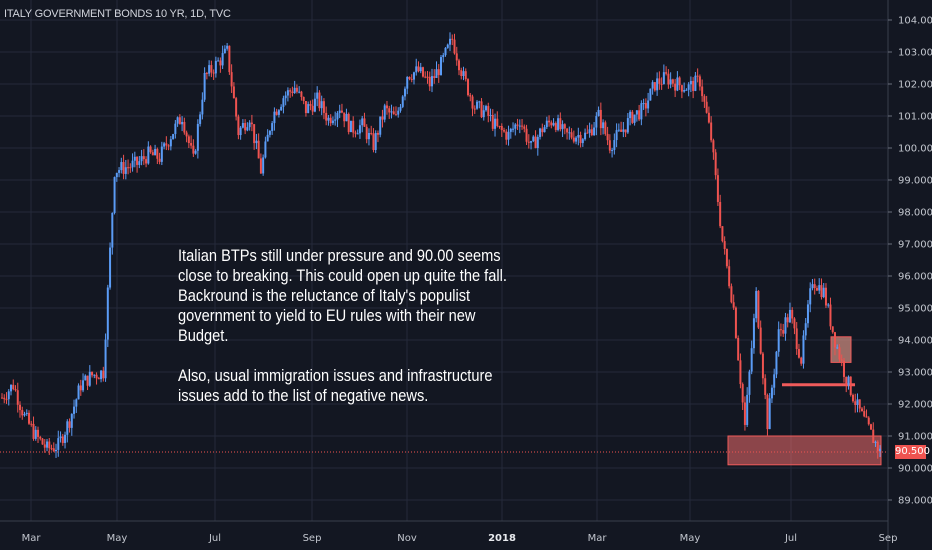 This screenshot has width=932, height=550. What do you see at coordinates (502, 538) in the screenshot?
I see `x-tick-label: 2018` at bounding box center [502, 538].